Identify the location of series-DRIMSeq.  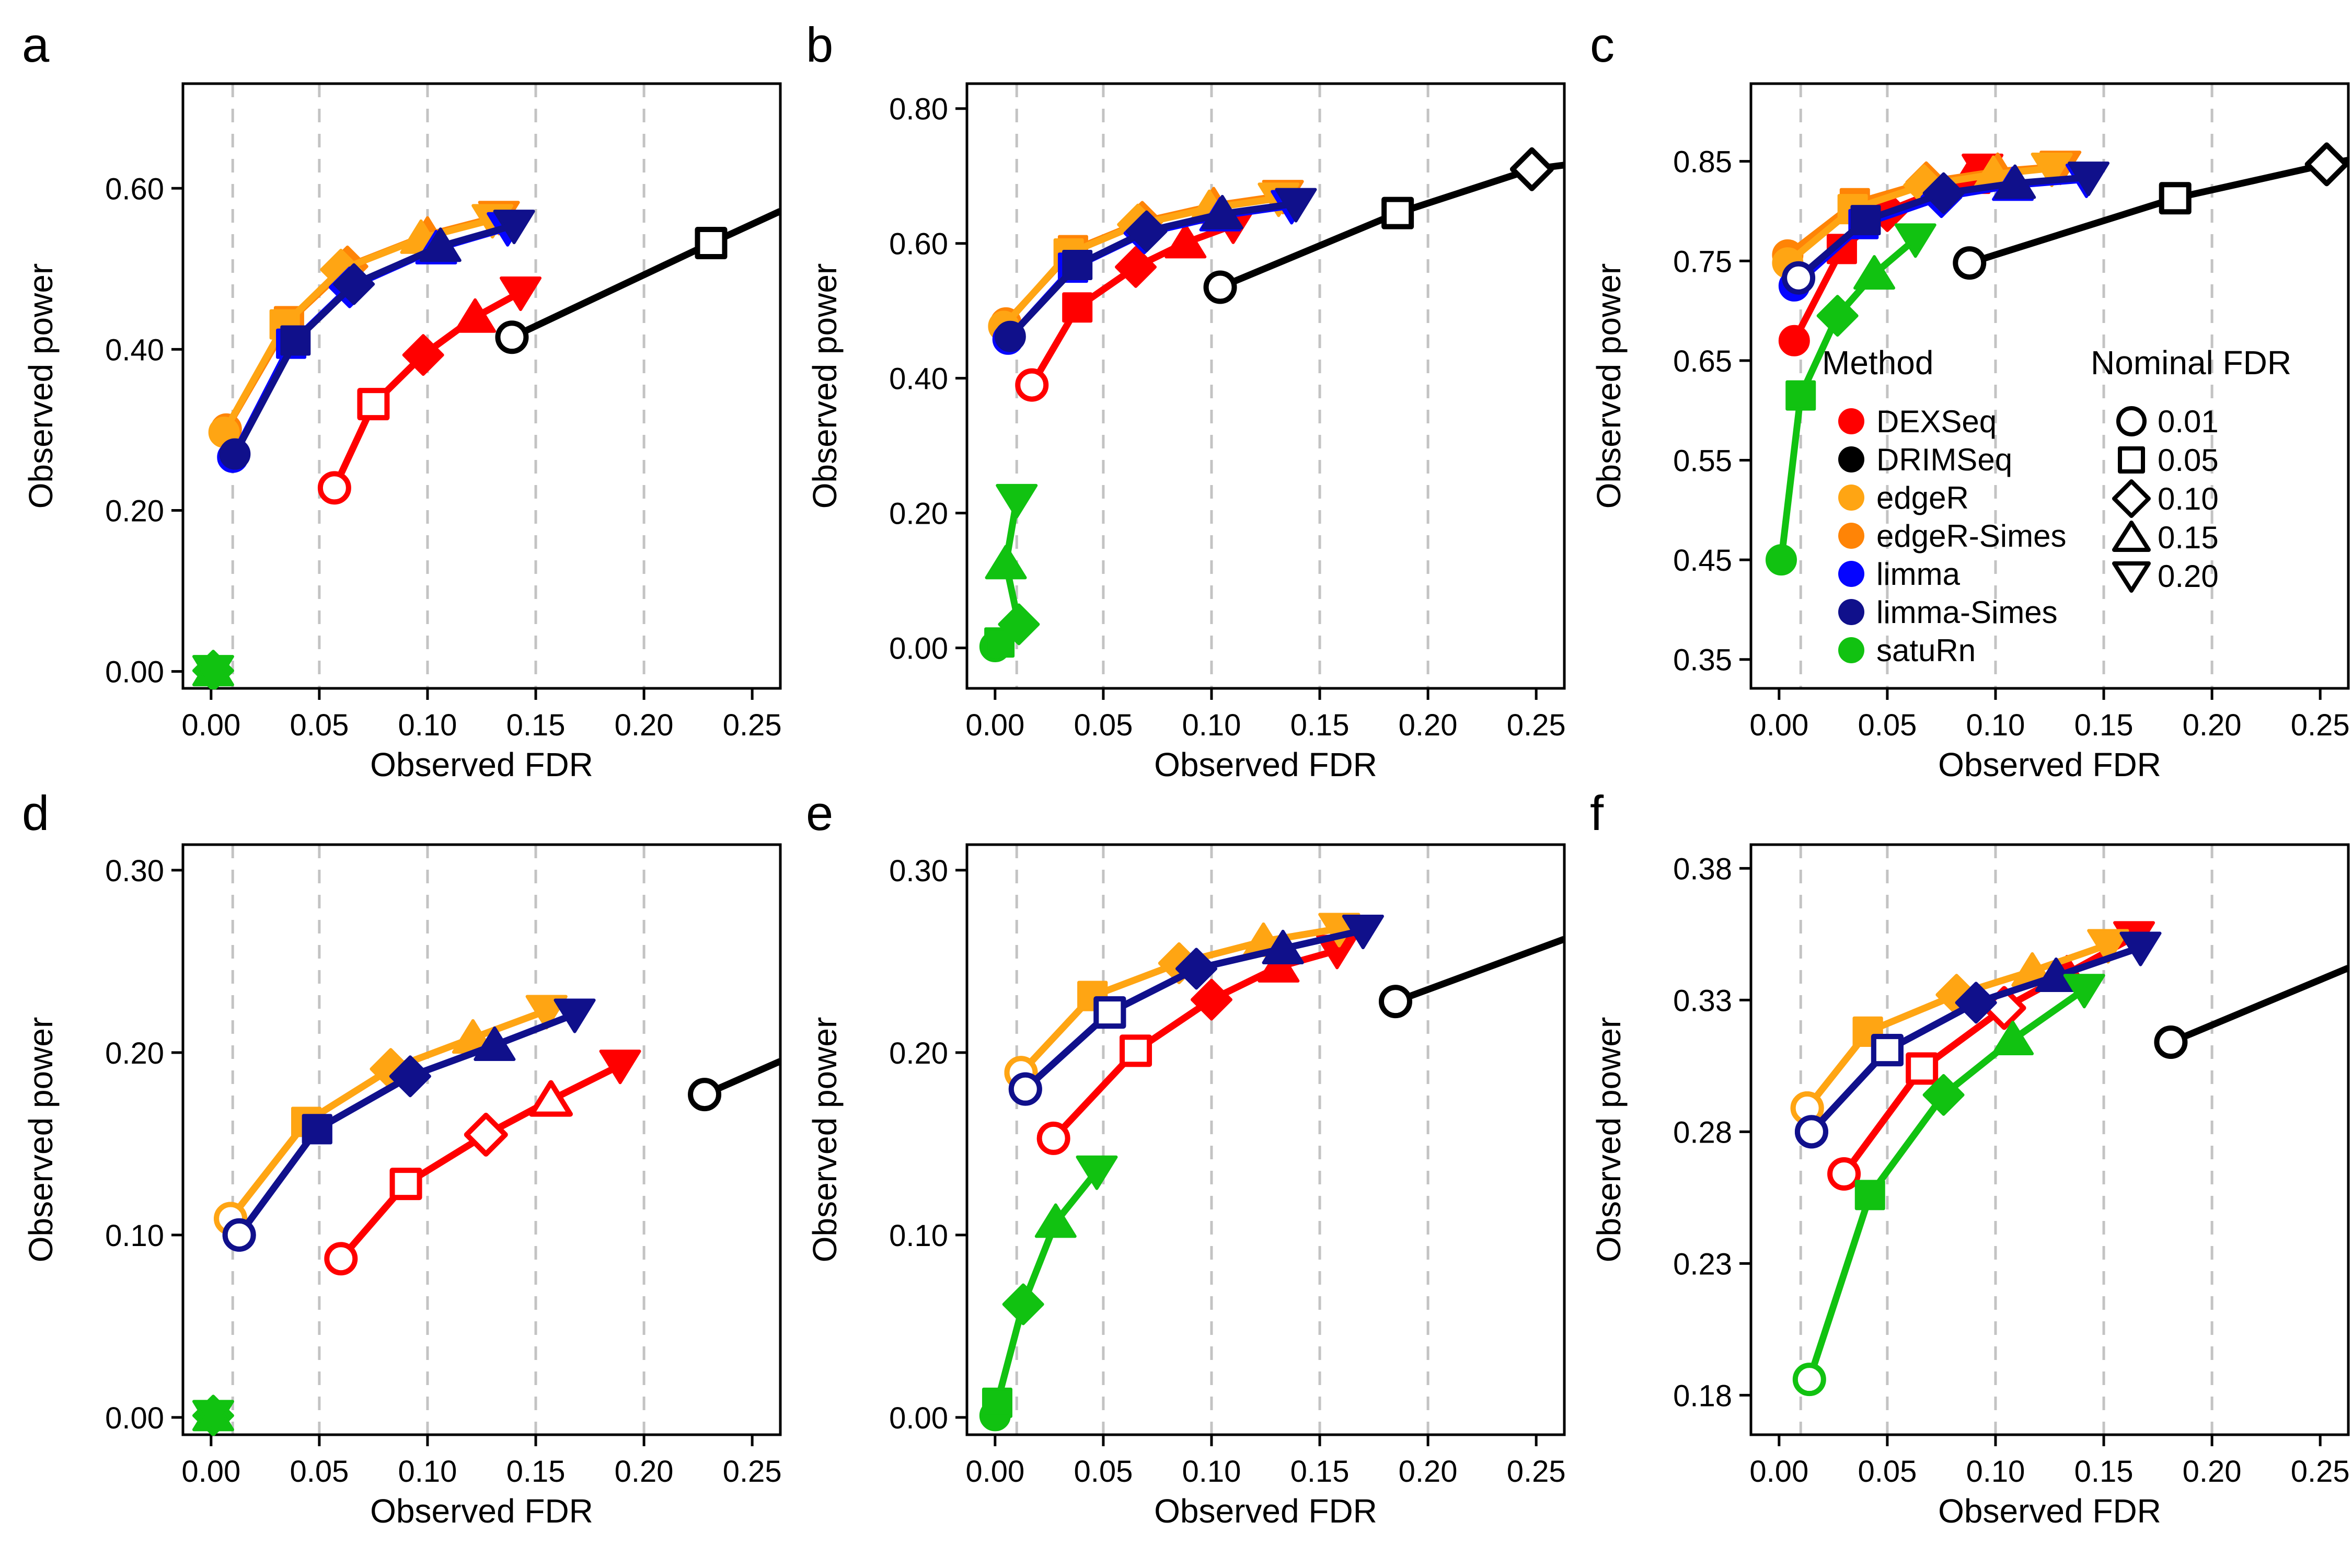
(1384, 225).